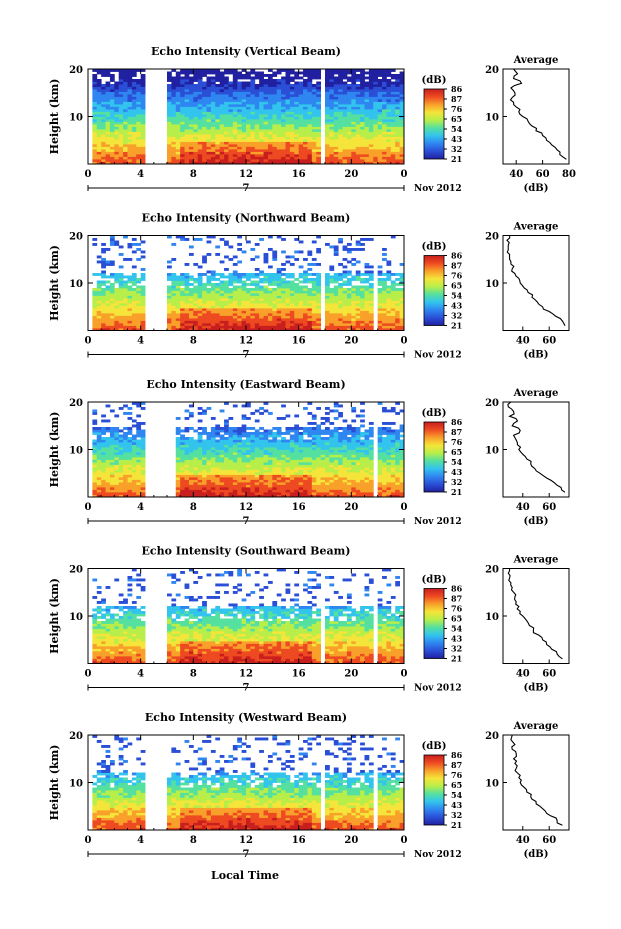 This screenshot has height=929, width=621. I want to click on x-tick-label: 20, so click(351, 174).